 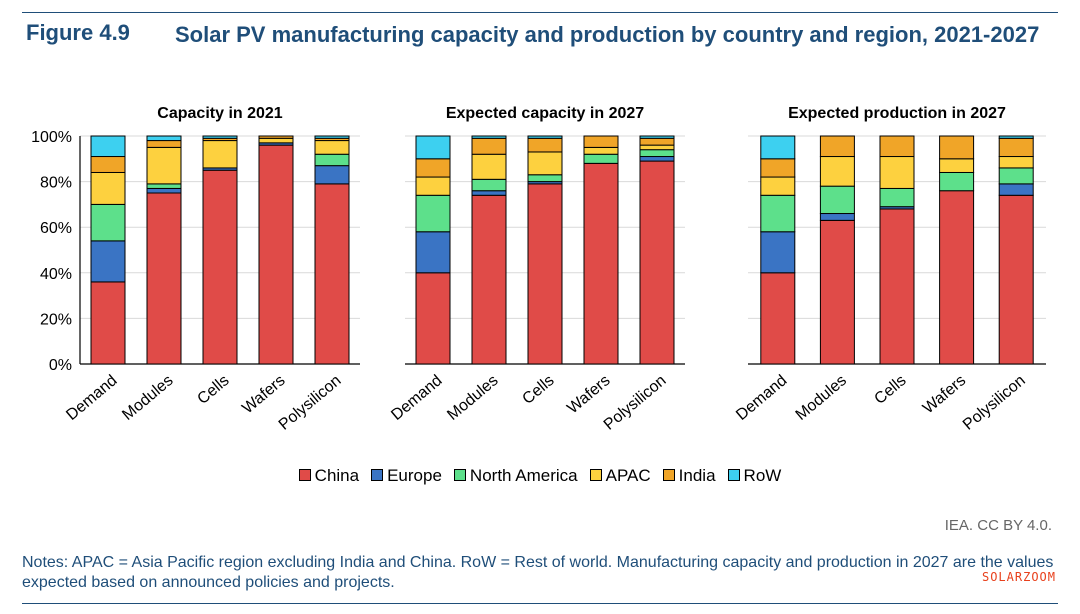 I want to click on y-tick-label: 0%, so click(x=60, y=365).